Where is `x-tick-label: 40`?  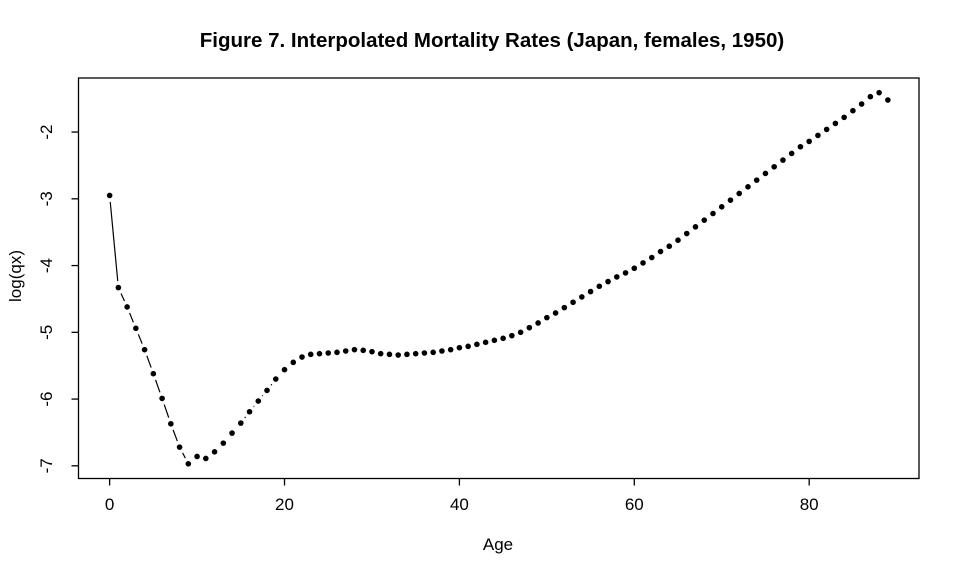 x-tick-label: 40 is located at coordinates (459, 504).